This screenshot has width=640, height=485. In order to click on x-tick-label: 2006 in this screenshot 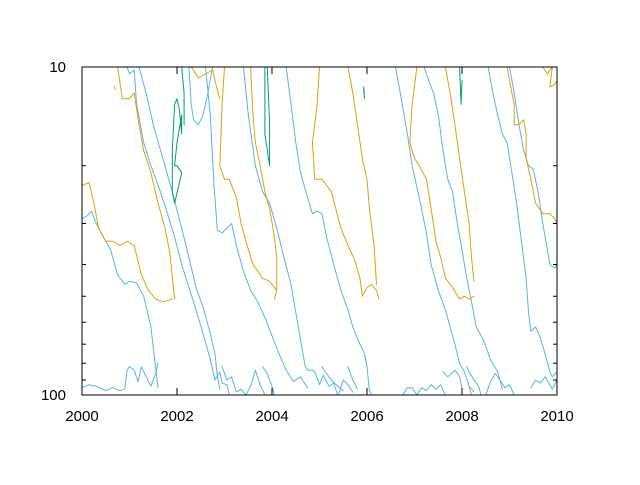, I will do `click(366, 416)`.